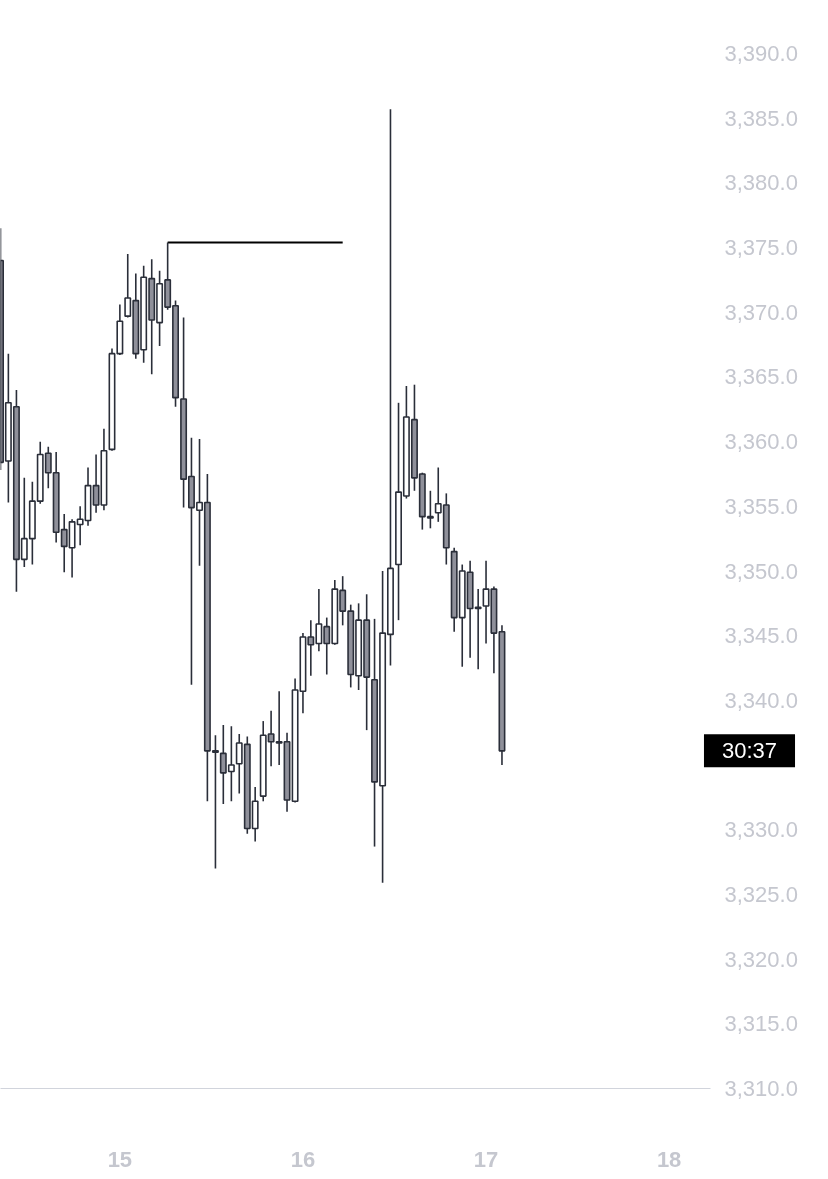  Describe the element at coordinates (486, 1159) in the screenshot. I see `x-tick-label: 17` at that location.